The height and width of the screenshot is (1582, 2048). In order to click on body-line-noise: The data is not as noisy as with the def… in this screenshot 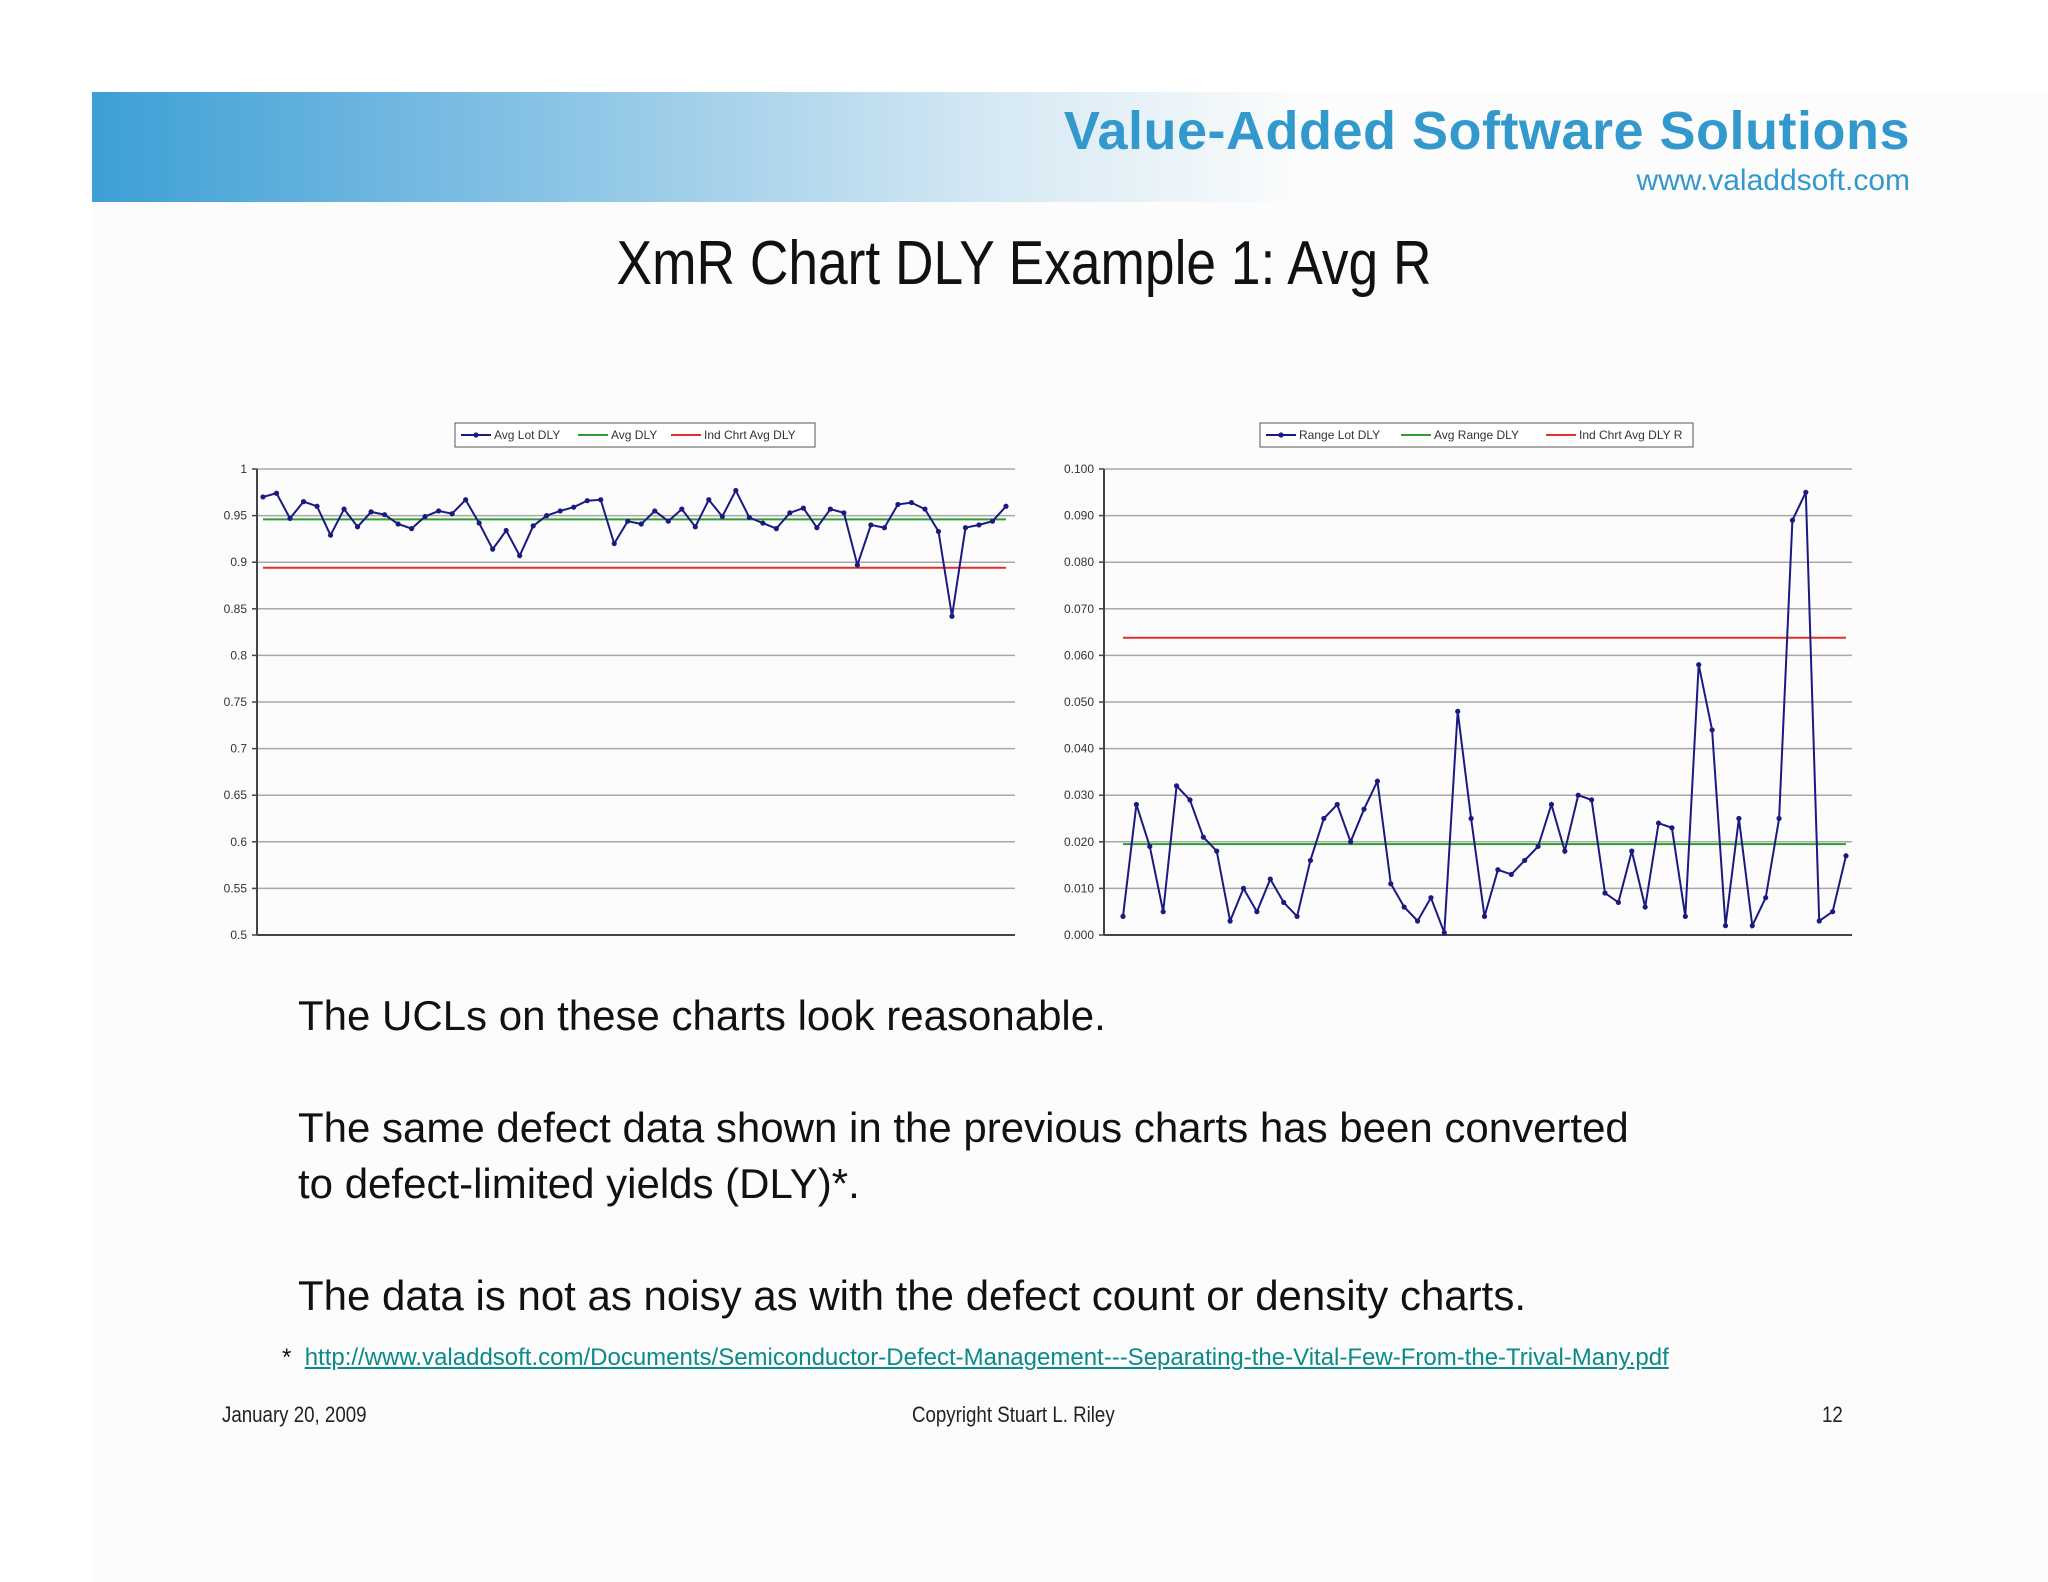, I will do `click(912, 1295)`.